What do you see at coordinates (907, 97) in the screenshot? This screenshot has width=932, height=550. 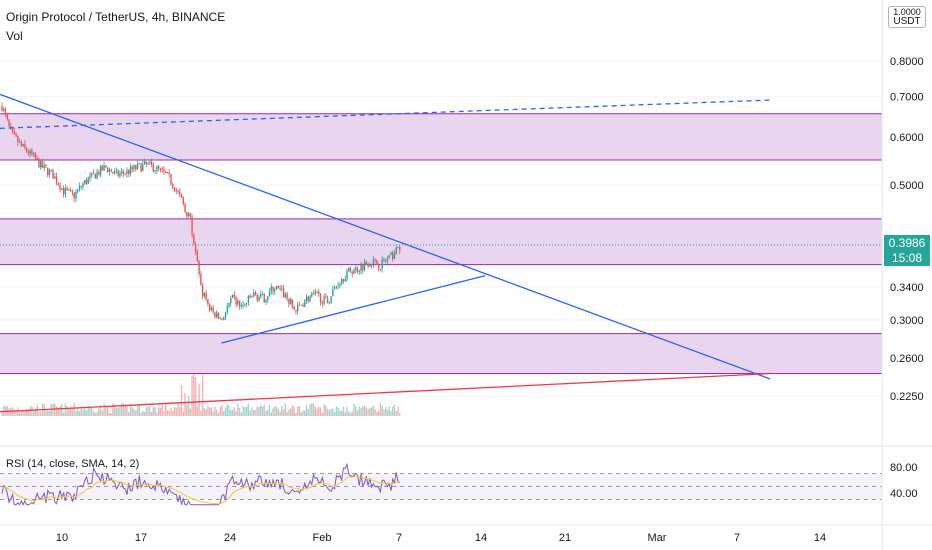 I see `price-tick-label: 0.7000` at bounding box center [907, 97].